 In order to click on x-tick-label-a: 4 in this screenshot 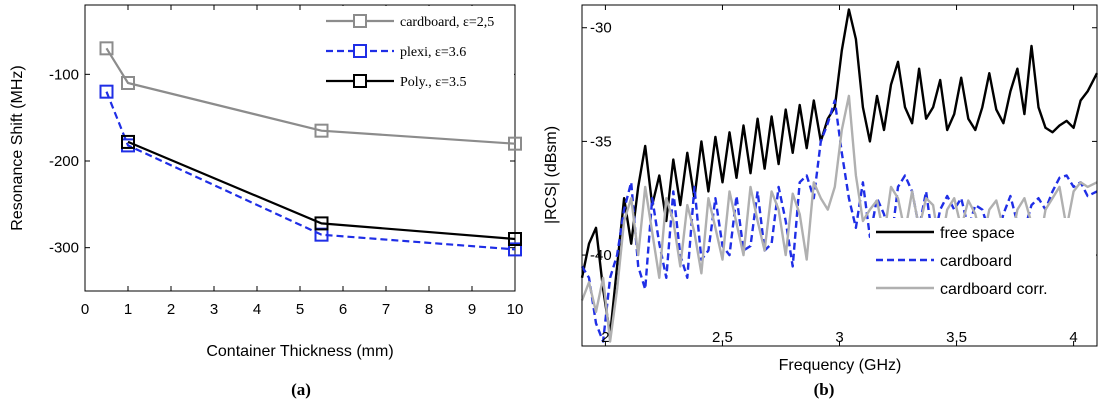, I will do `click(257, 309)`.